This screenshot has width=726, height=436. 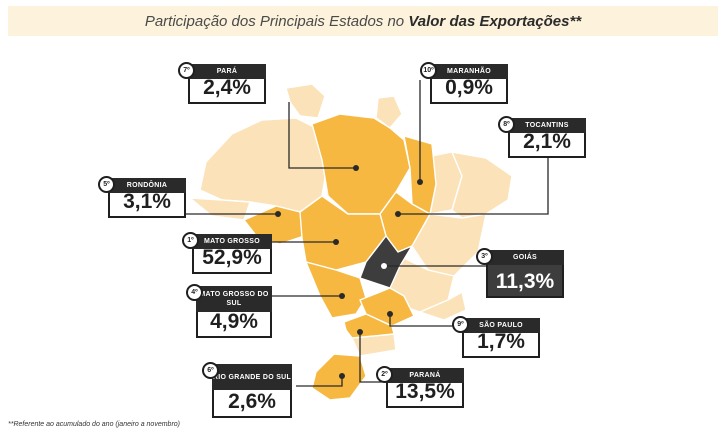 What do you see at coordinates (443, 306) in the screenshot?
I see `state-espirito-santo-rio` at bounding box center [443, 306].